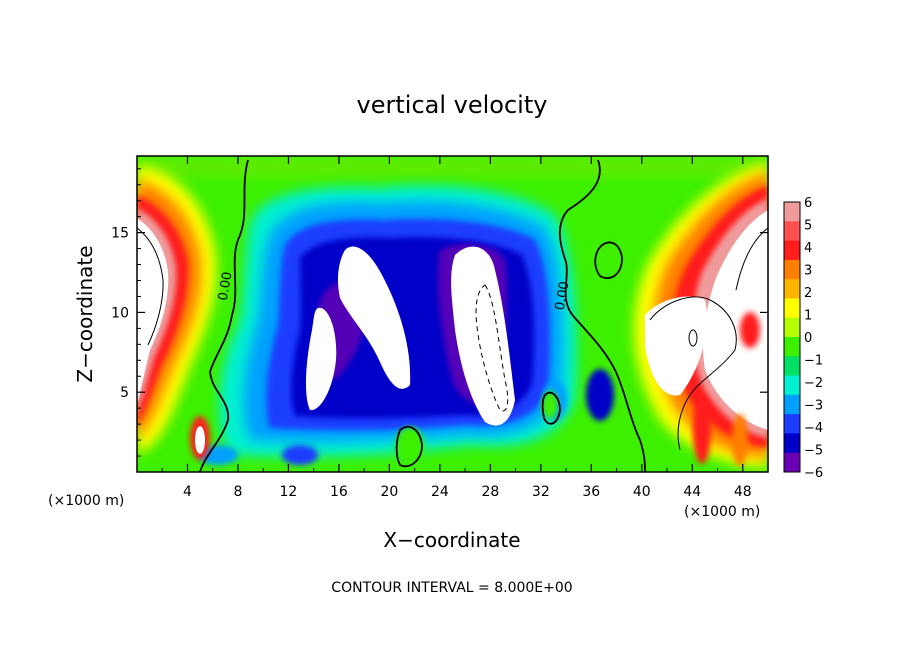 Image resolution: width=904 pixels, height=654 pixels. Describe the element at coordinates (124, 393) in the screenshot. I see `y-tick-label: 5` at that location.